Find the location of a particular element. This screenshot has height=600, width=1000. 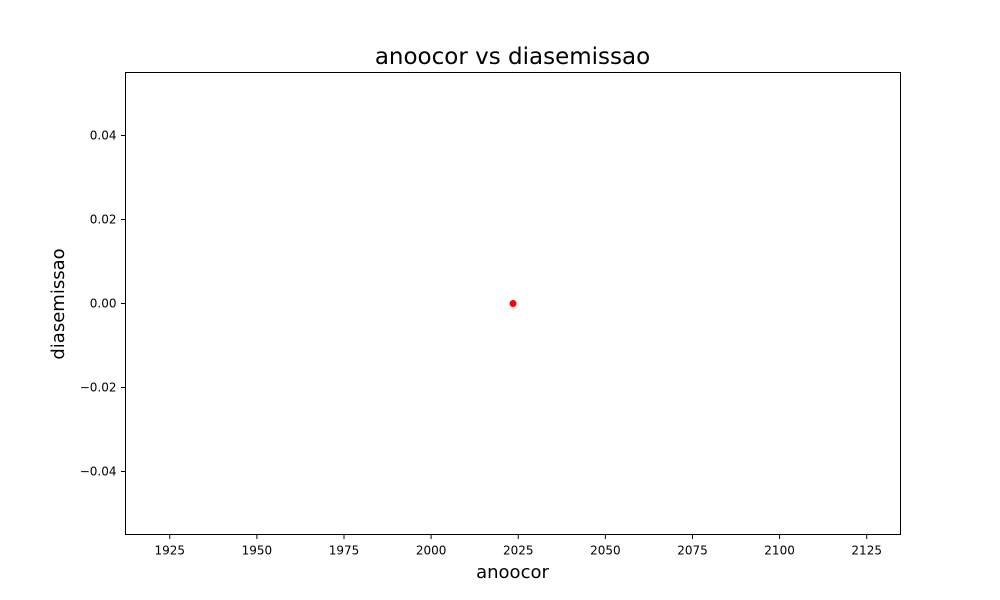

x-tick-label: 2125 is located at coordinates (866, 551).